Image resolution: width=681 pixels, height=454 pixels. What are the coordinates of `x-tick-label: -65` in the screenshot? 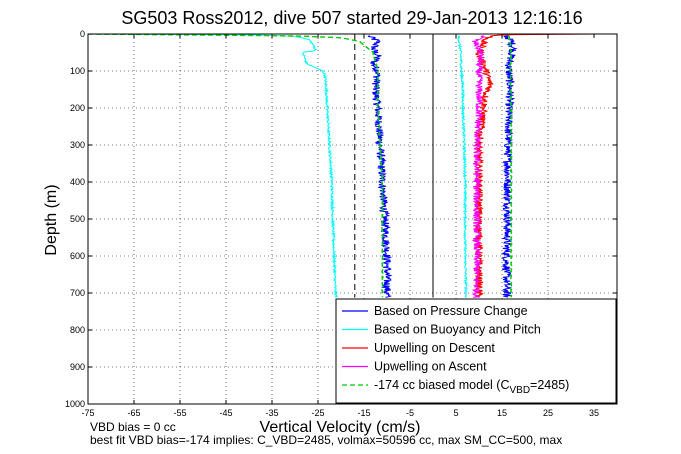 It's located at (133, 413).